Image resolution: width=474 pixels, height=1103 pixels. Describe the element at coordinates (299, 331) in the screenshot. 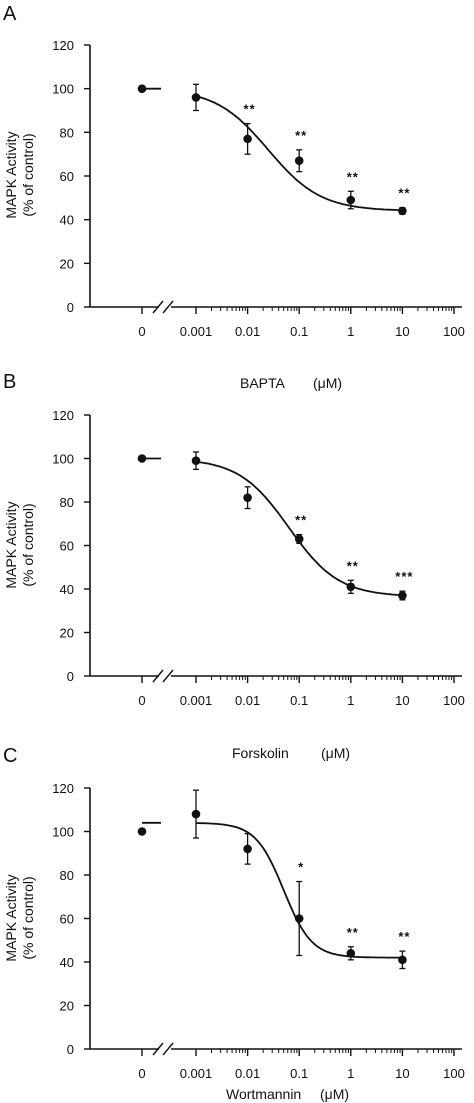

I see `panel-a-x-tick-label: 0.1` at that location.